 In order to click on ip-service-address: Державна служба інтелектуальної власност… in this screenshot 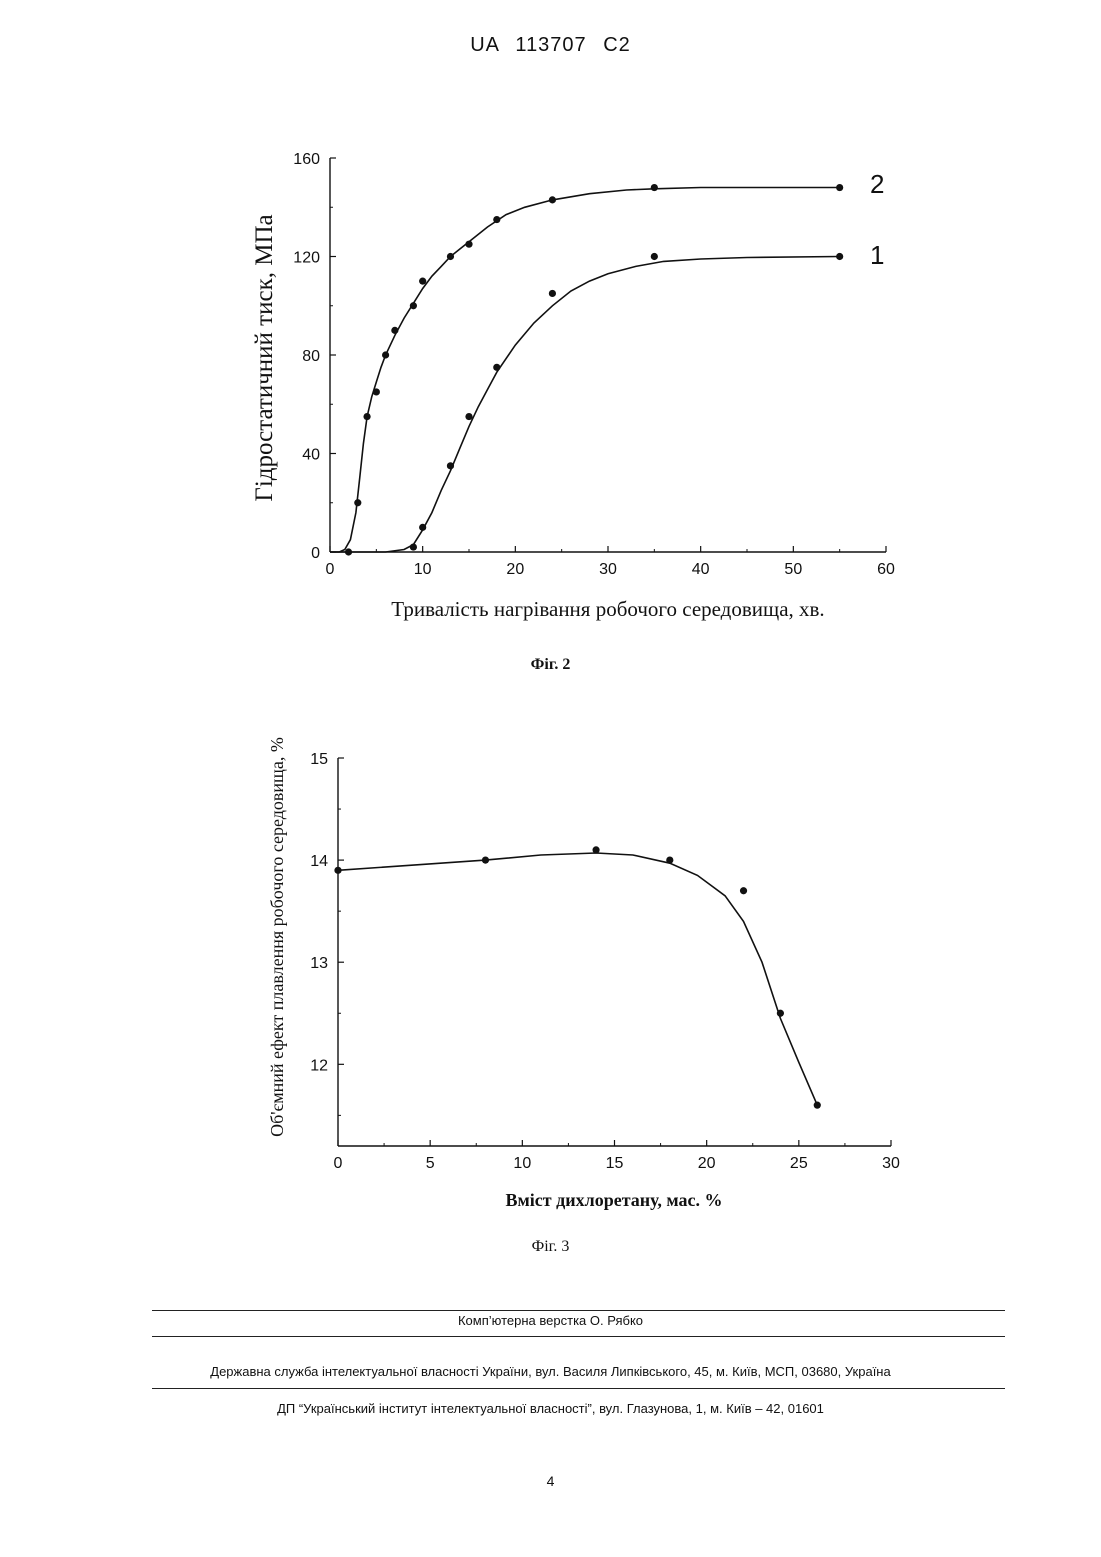, I will do `click(550, 1371)`.